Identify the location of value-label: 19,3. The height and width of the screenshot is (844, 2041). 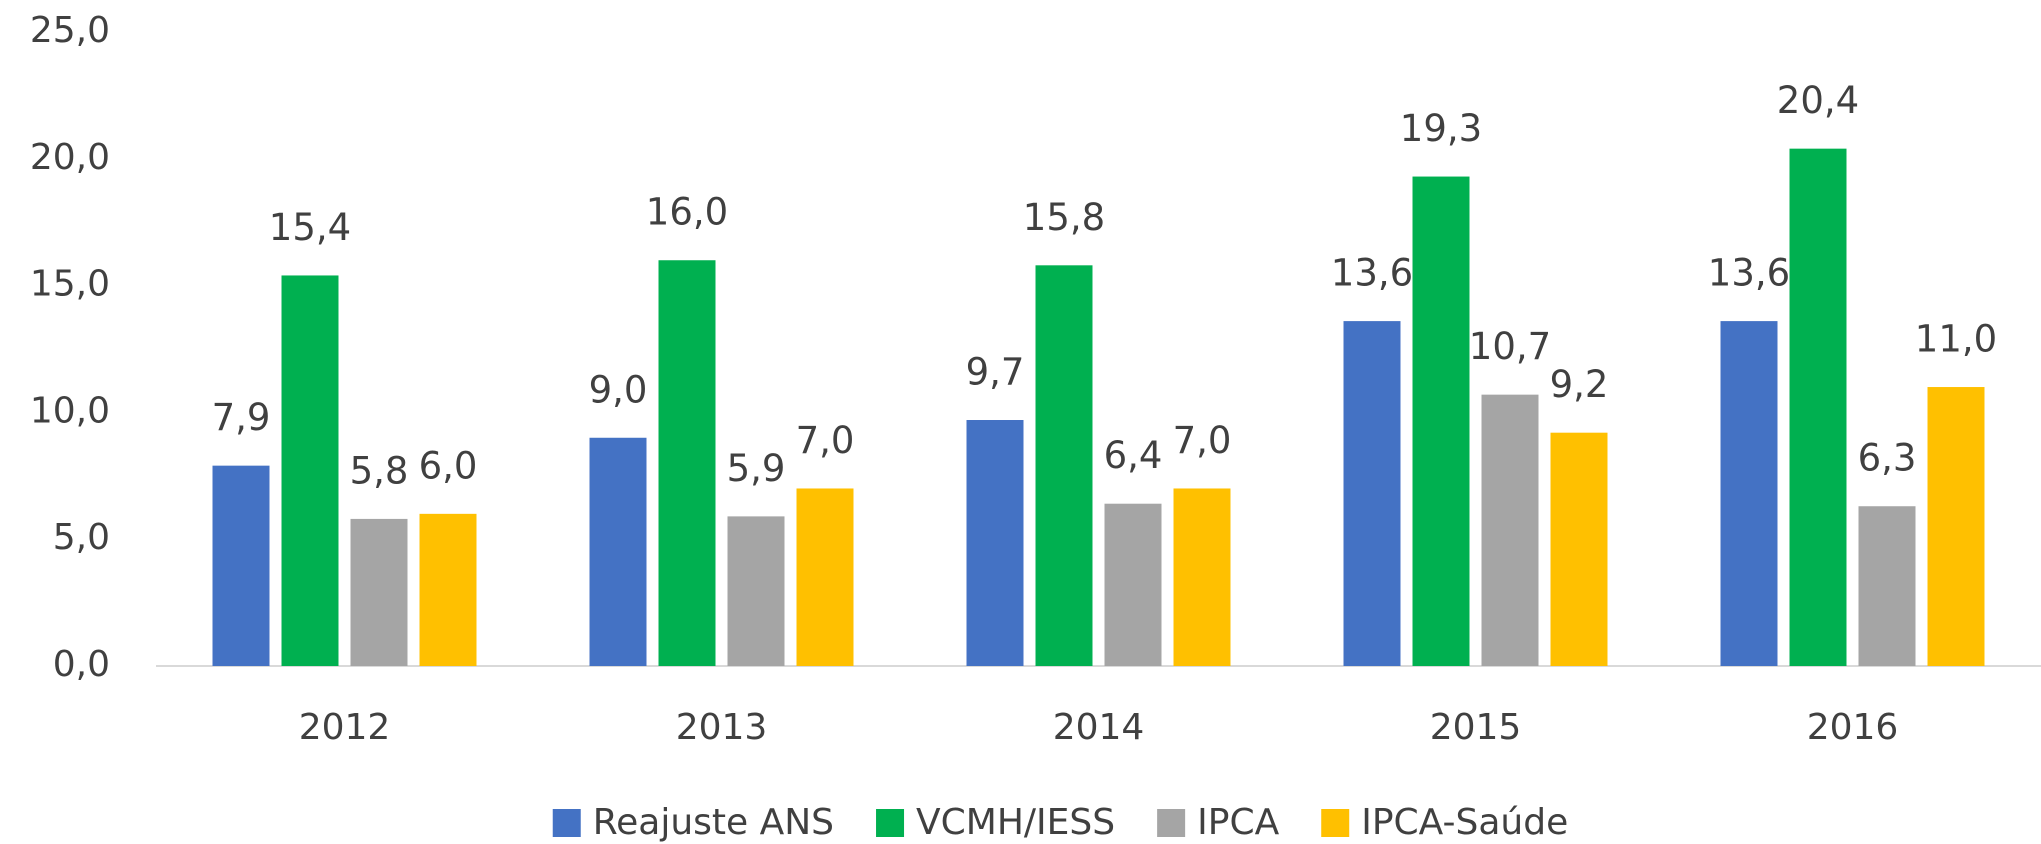
(1441, 128).